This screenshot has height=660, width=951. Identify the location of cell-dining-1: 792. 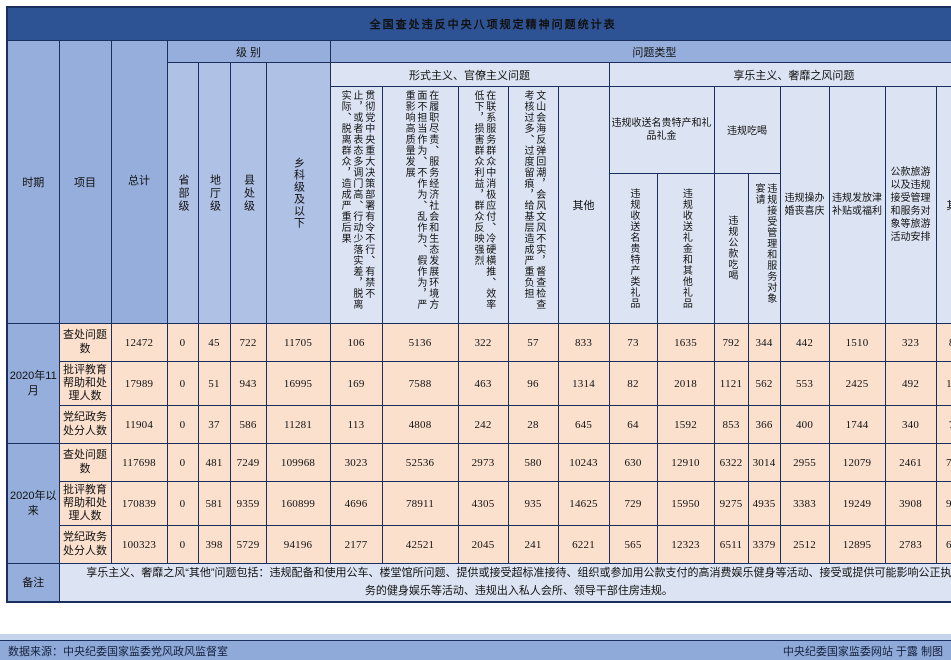
(731, 342).